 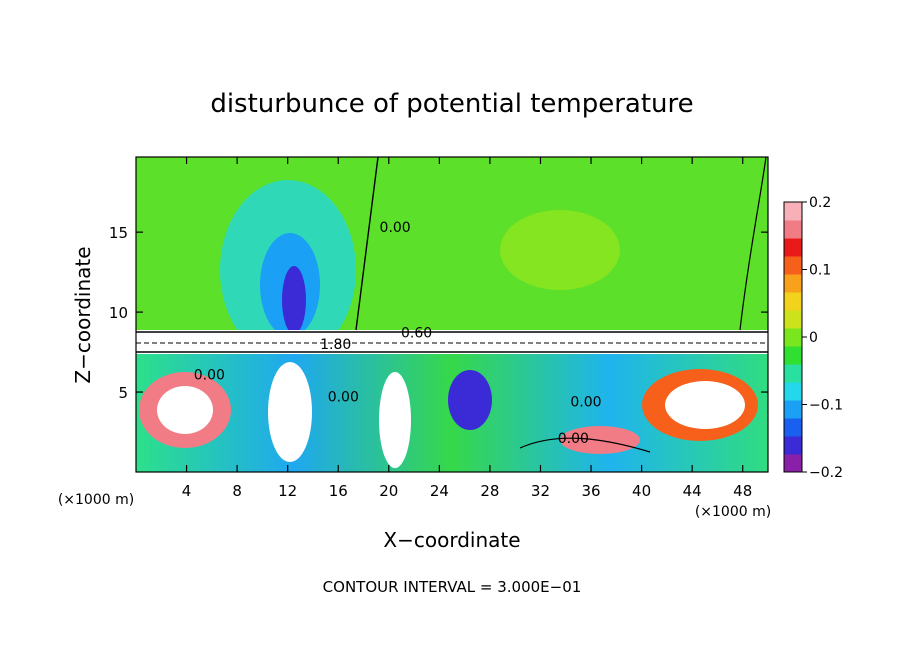 I want to click on zero-contour, so click(x=367, y=243).